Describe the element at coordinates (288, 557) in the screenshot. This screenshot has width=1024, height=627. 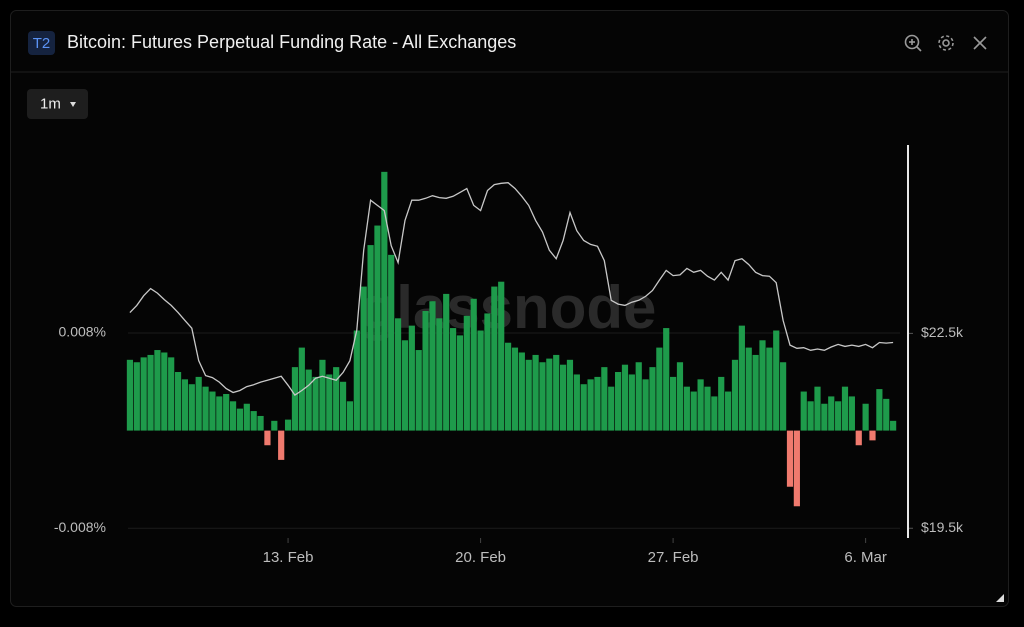
I see `x-tick-label: 13. Feb` at that location.